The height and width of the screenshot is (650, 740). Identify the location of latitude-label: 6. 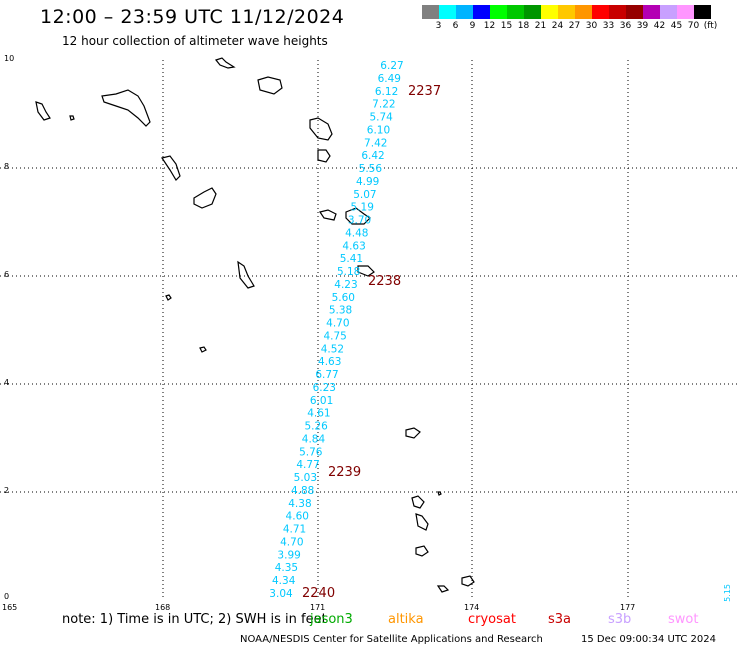
(7, 274).